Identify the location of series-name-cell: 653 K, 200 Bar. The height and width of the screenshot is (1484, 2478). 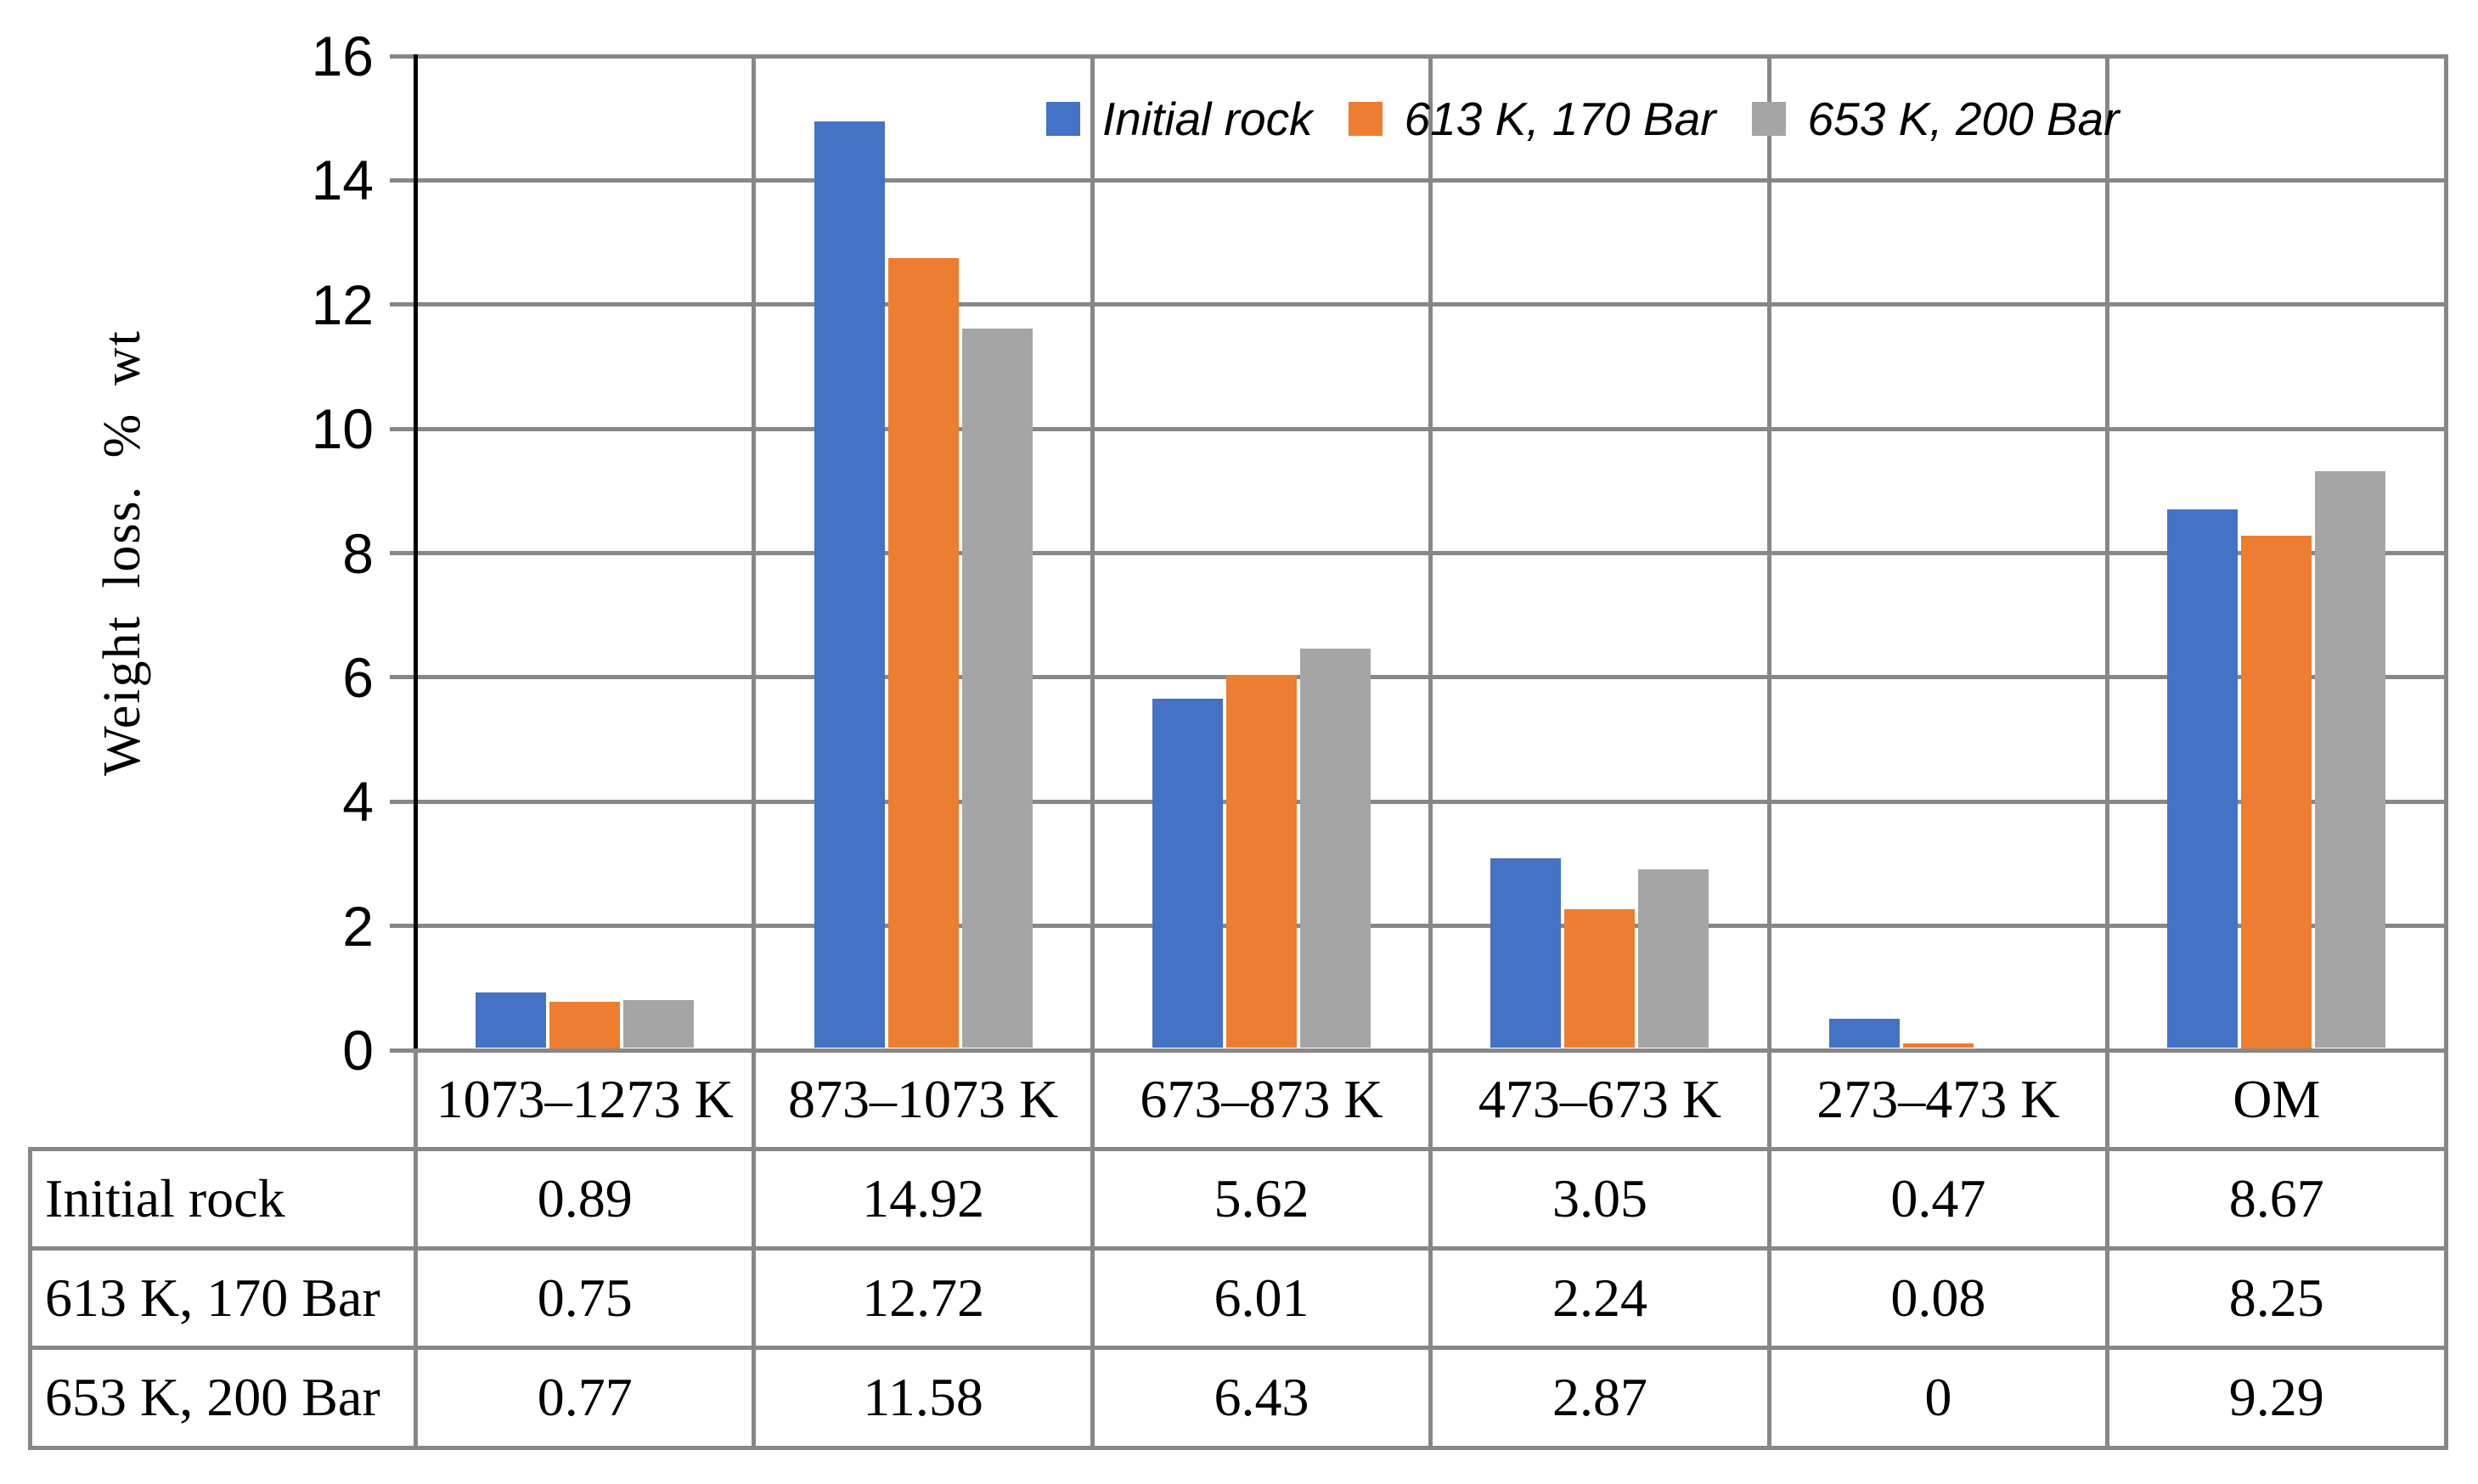
(213, 1397).